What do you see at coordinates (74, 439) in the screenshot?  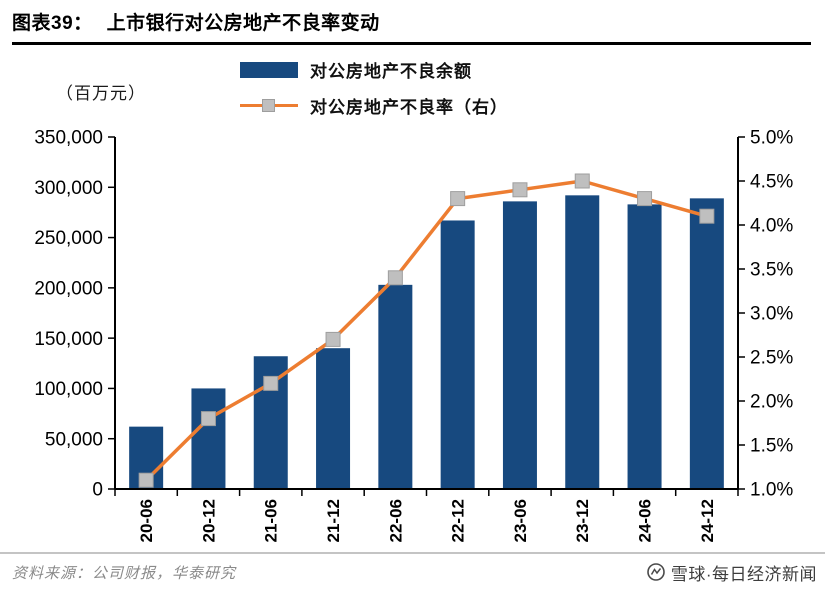 I see `svg-text: 50,000` at bounding box center [74, 439].